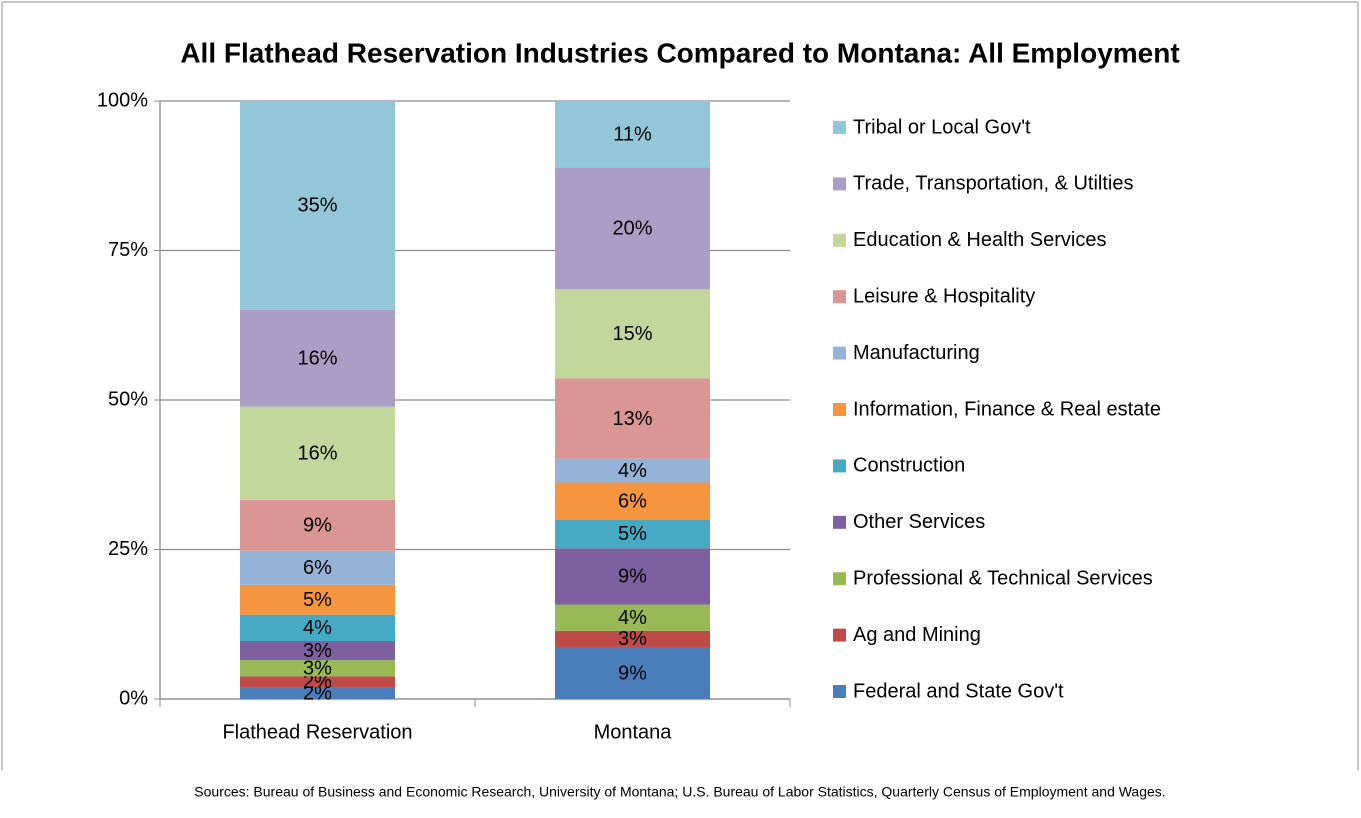 The image size is (1361, 818). What do you see at coordinates (122, 100) in the screenshot?
I see `y-tick-label: 100%` at bounding box center [122, 100].